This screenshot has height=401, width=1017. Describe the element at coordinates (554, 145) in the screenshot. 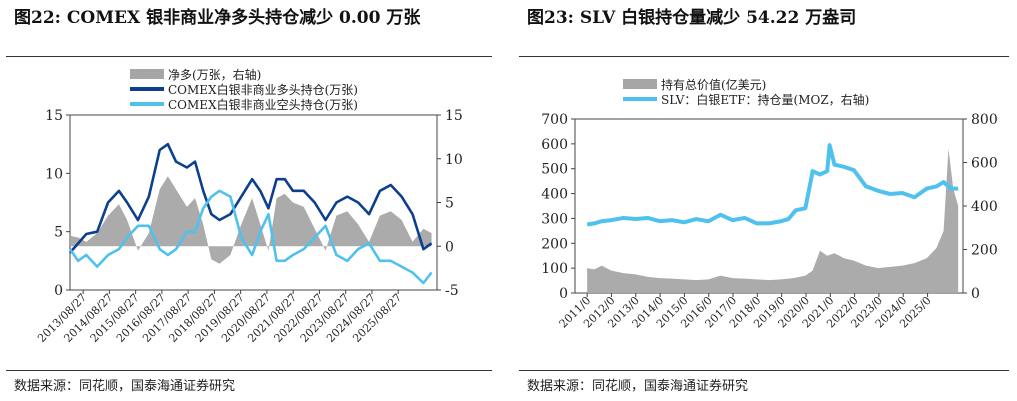

I see `y-left-tick-label: 600` at that location.